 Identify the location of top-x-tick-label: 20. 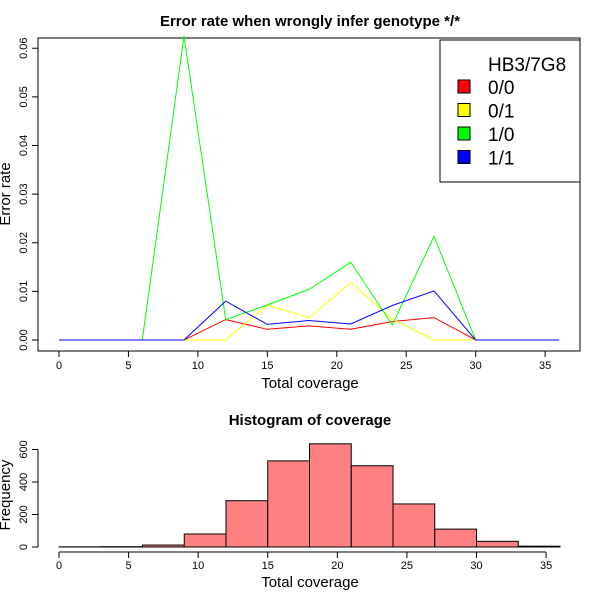
(337, 366).